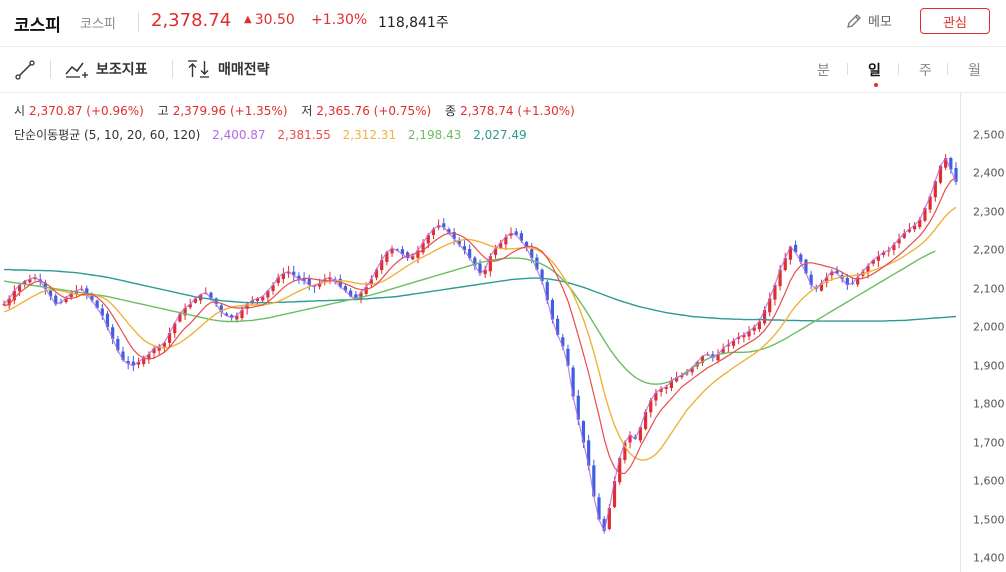 This screenshot has width=1006, height=572. Describe the element at coordinates (974, 71) in the screenshot. I see `period-month-tab: 월` at that location.